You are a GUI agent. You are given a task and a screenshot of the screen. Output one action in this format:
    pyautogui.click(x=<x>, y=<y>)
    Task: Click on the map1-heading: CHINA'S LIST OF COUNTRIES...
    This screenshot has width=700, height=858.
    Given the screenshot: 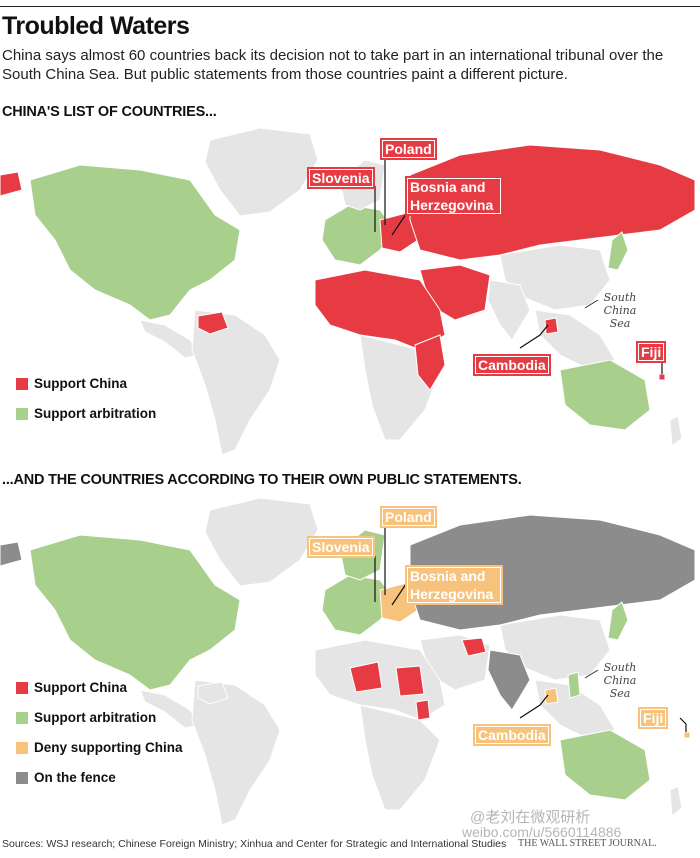 What is the action you would take?
    pyautogui.click(x=109, y=112)
    